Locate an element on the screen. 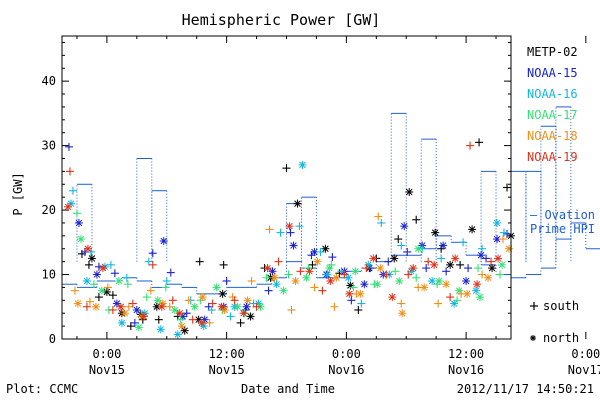 Image resolution: width=600 pixels, height=400 pixels. x-axis-label: Date and Time is located at coordinates (288, 389).